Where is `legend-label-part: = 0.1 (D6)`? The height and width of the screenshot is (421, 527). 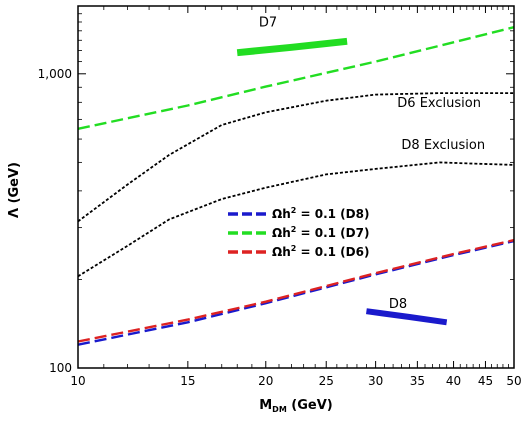 legend-label-part: = 0.1 (D6) is located at coordinates (332, 252).